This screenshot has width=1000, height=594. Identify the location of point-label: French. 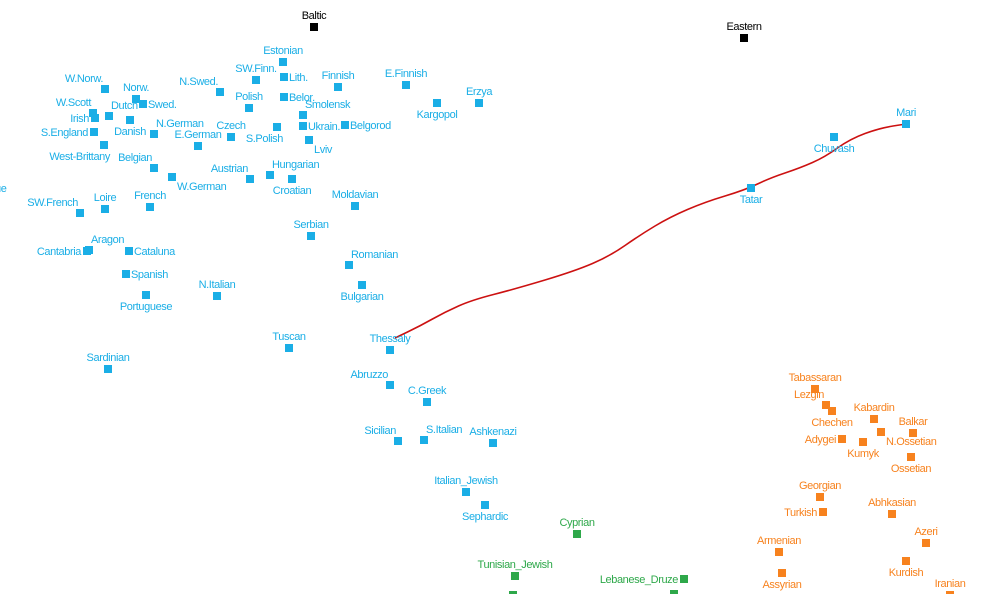
(150, 196).